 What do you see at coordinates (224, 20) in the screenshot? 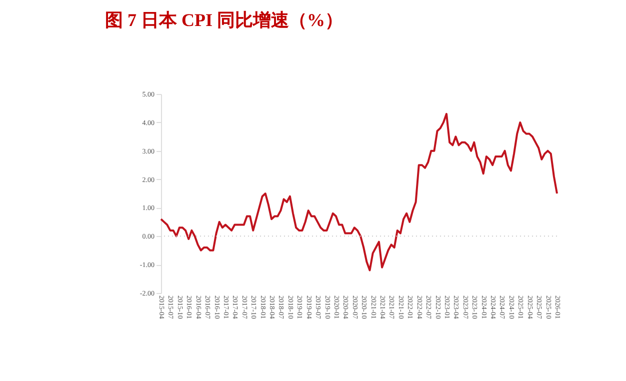
I see `chart-title: 图 7 日本 CPI 同比增速（%）` at bounding box center [224, 20].